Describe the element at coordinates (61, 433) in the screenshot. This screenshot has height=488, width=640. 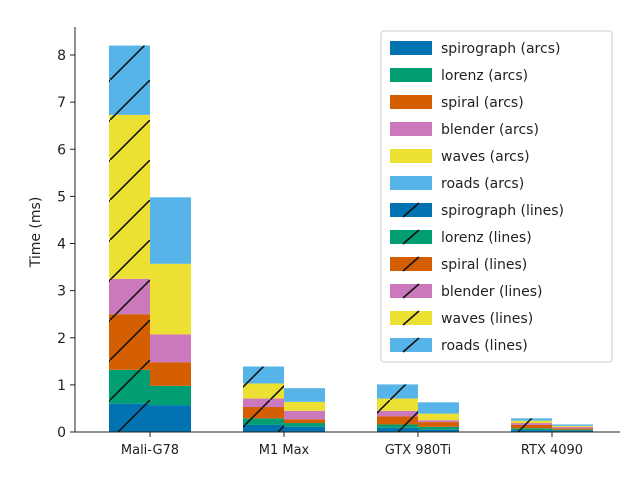
I see `y-tick-label: 0` at that location.